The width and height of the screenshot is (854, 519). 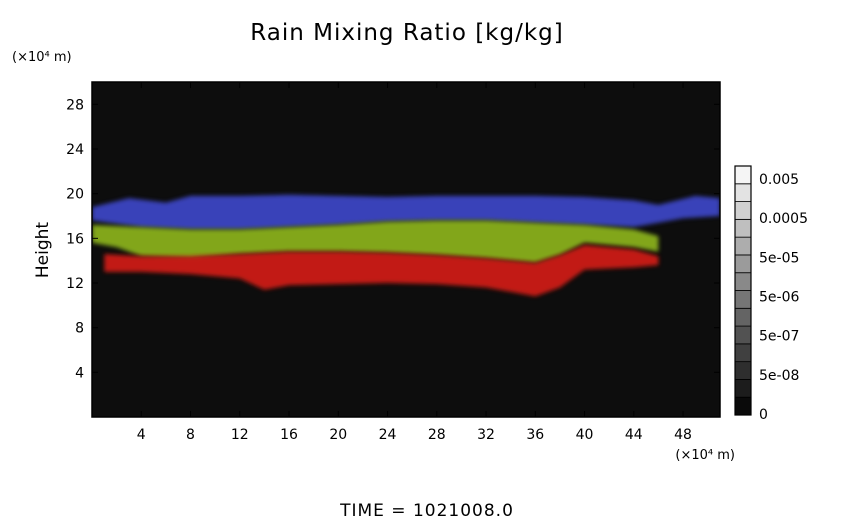 What do you see at coordinates (240, 435) in the screenshot?
I see `x-tick-label: 12` at bounding box center [240, 435].